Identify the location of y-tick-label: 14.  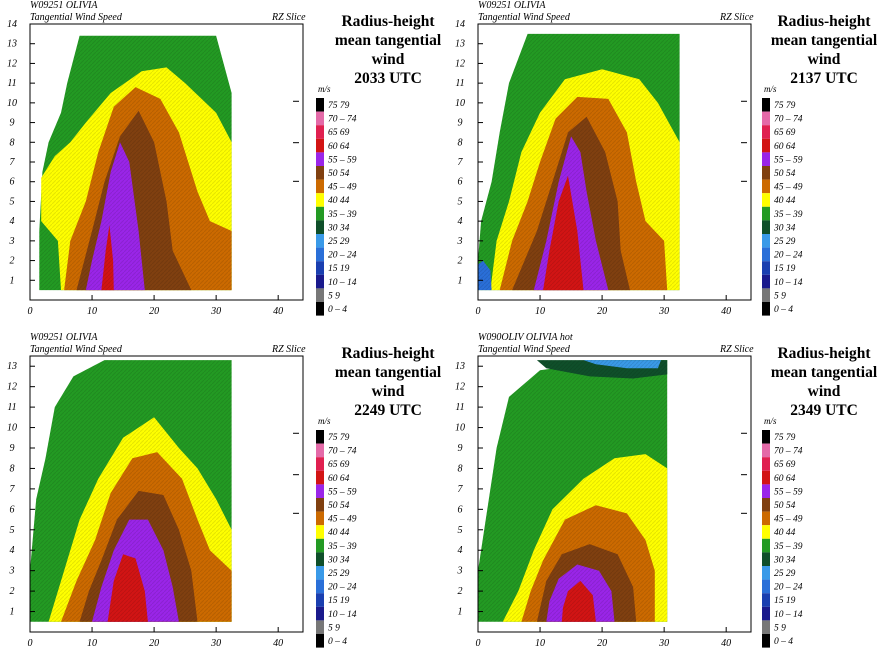
(460, 24).